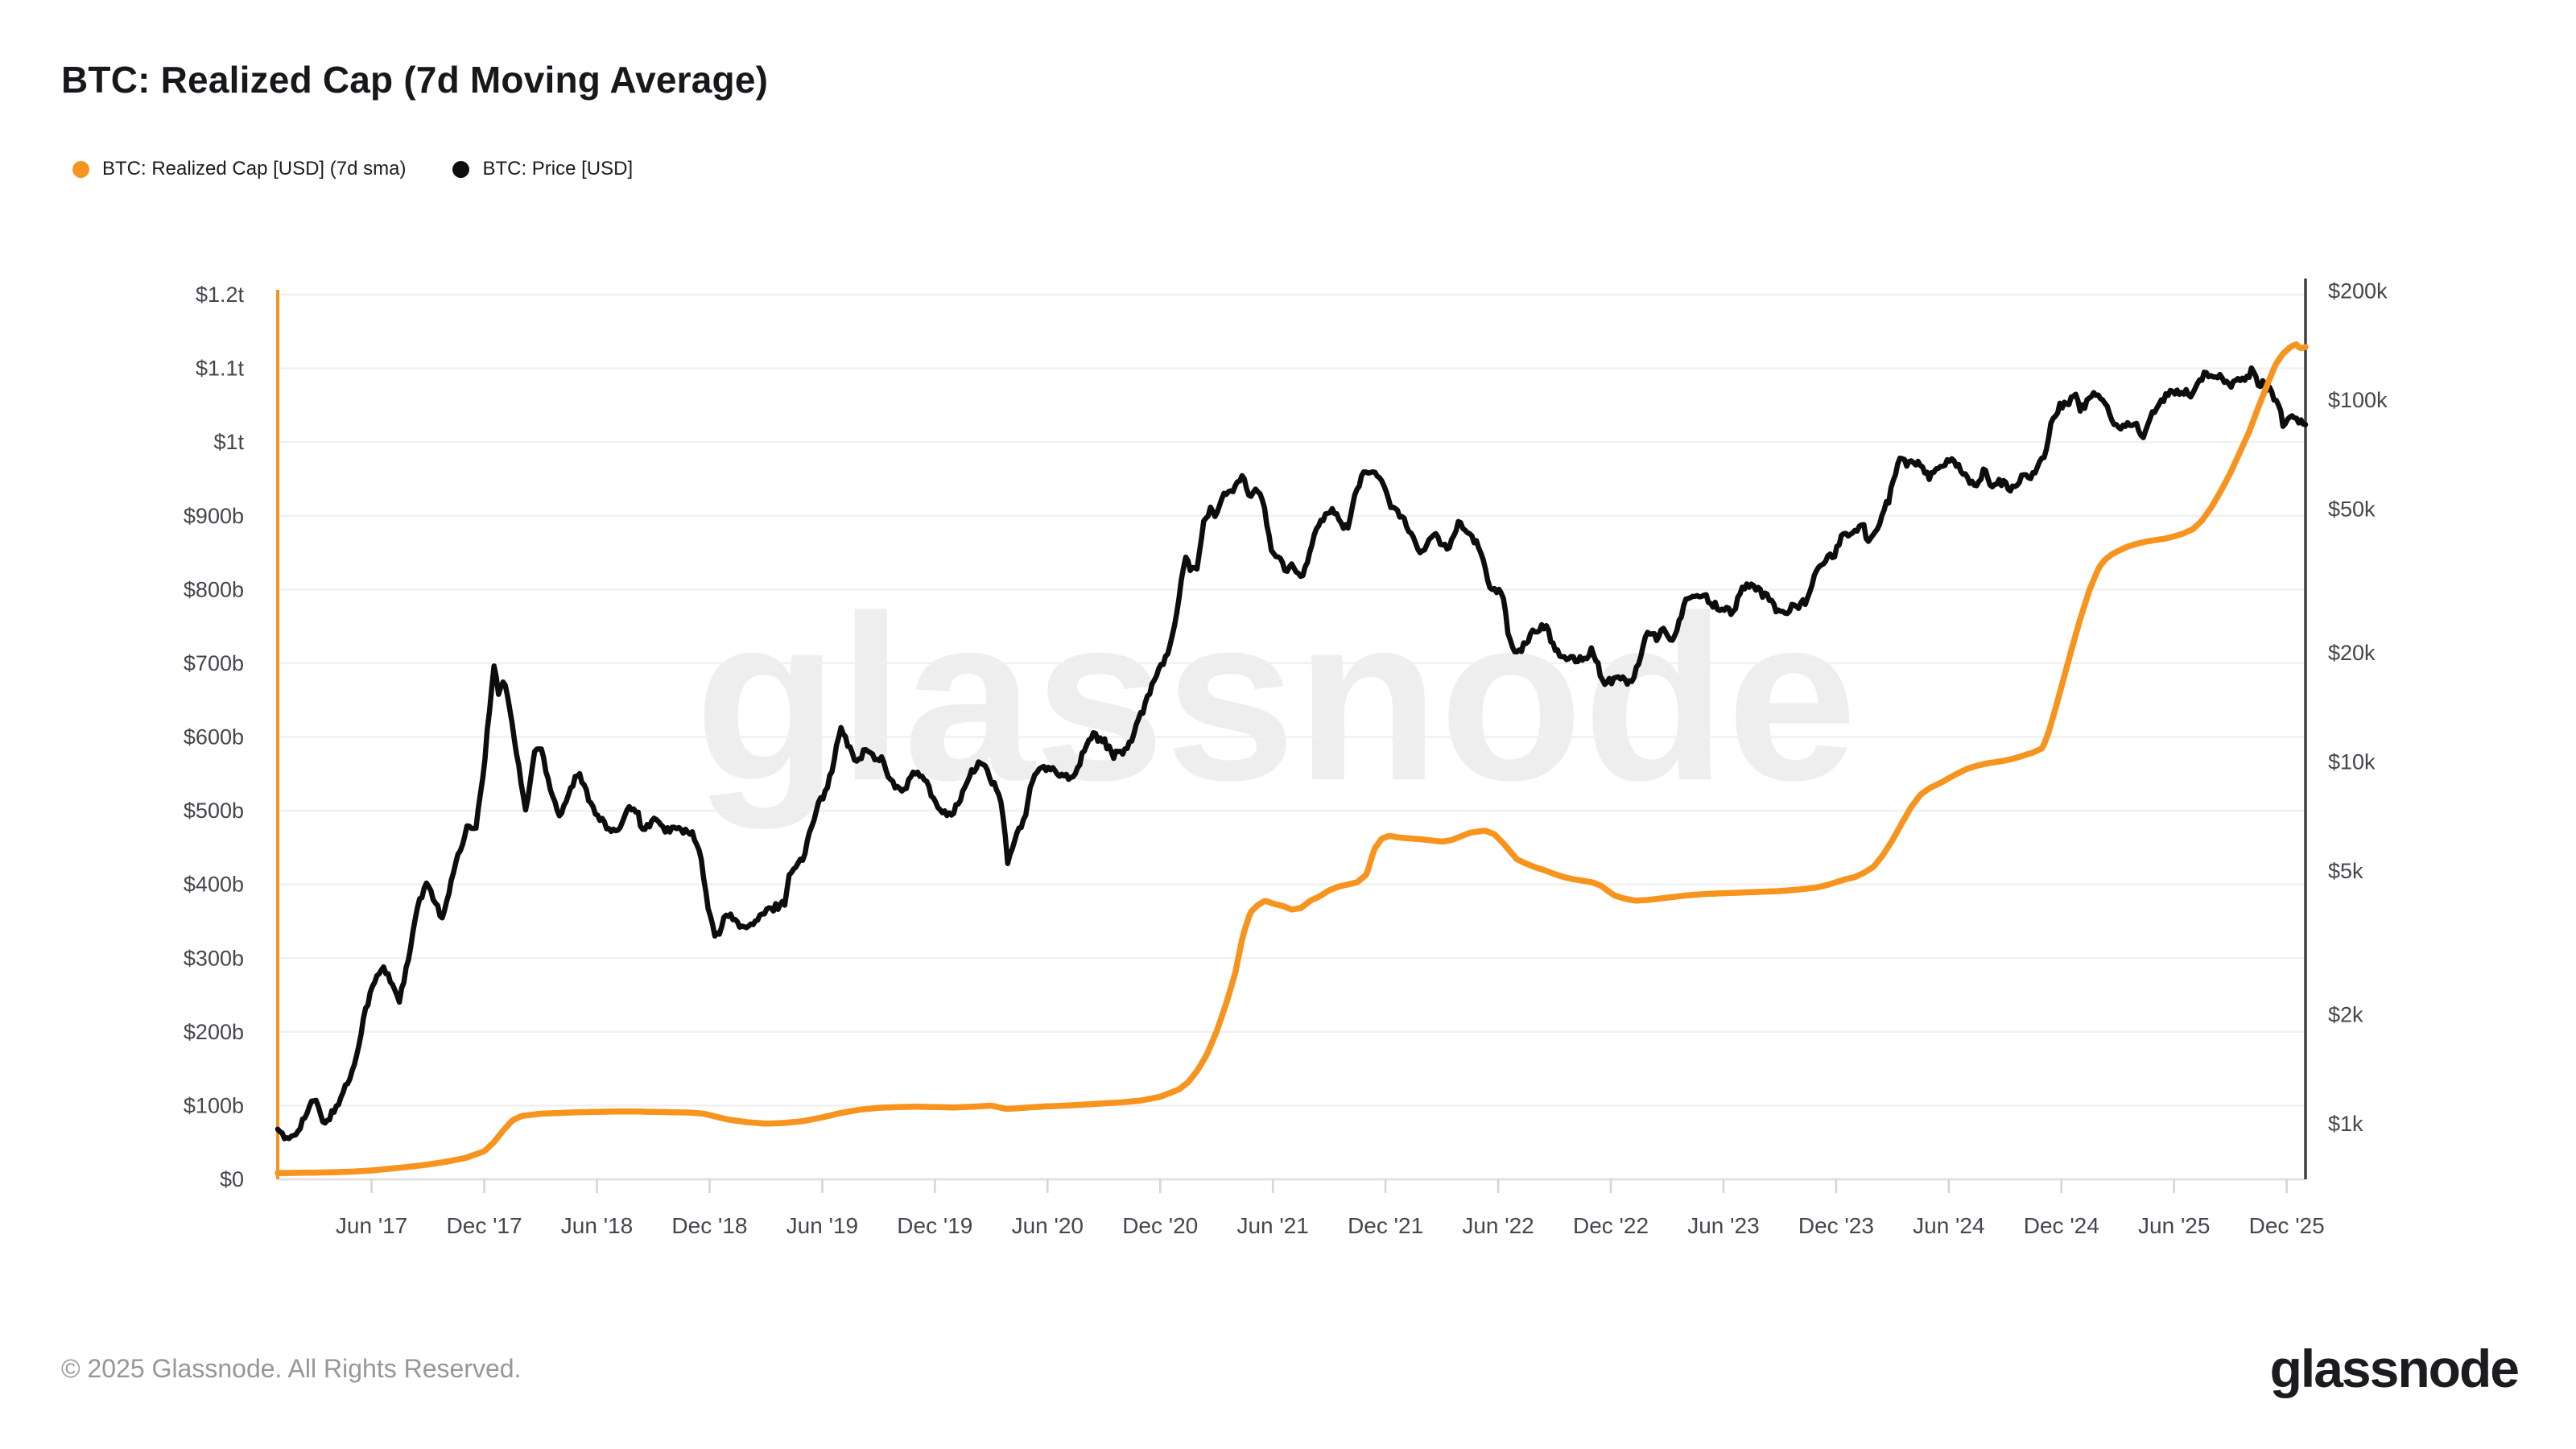  What do you see at coordinates (214, 885) in the screenshot?
I see `y-axis-left-label: $400b` at bounding box center [214, 885].